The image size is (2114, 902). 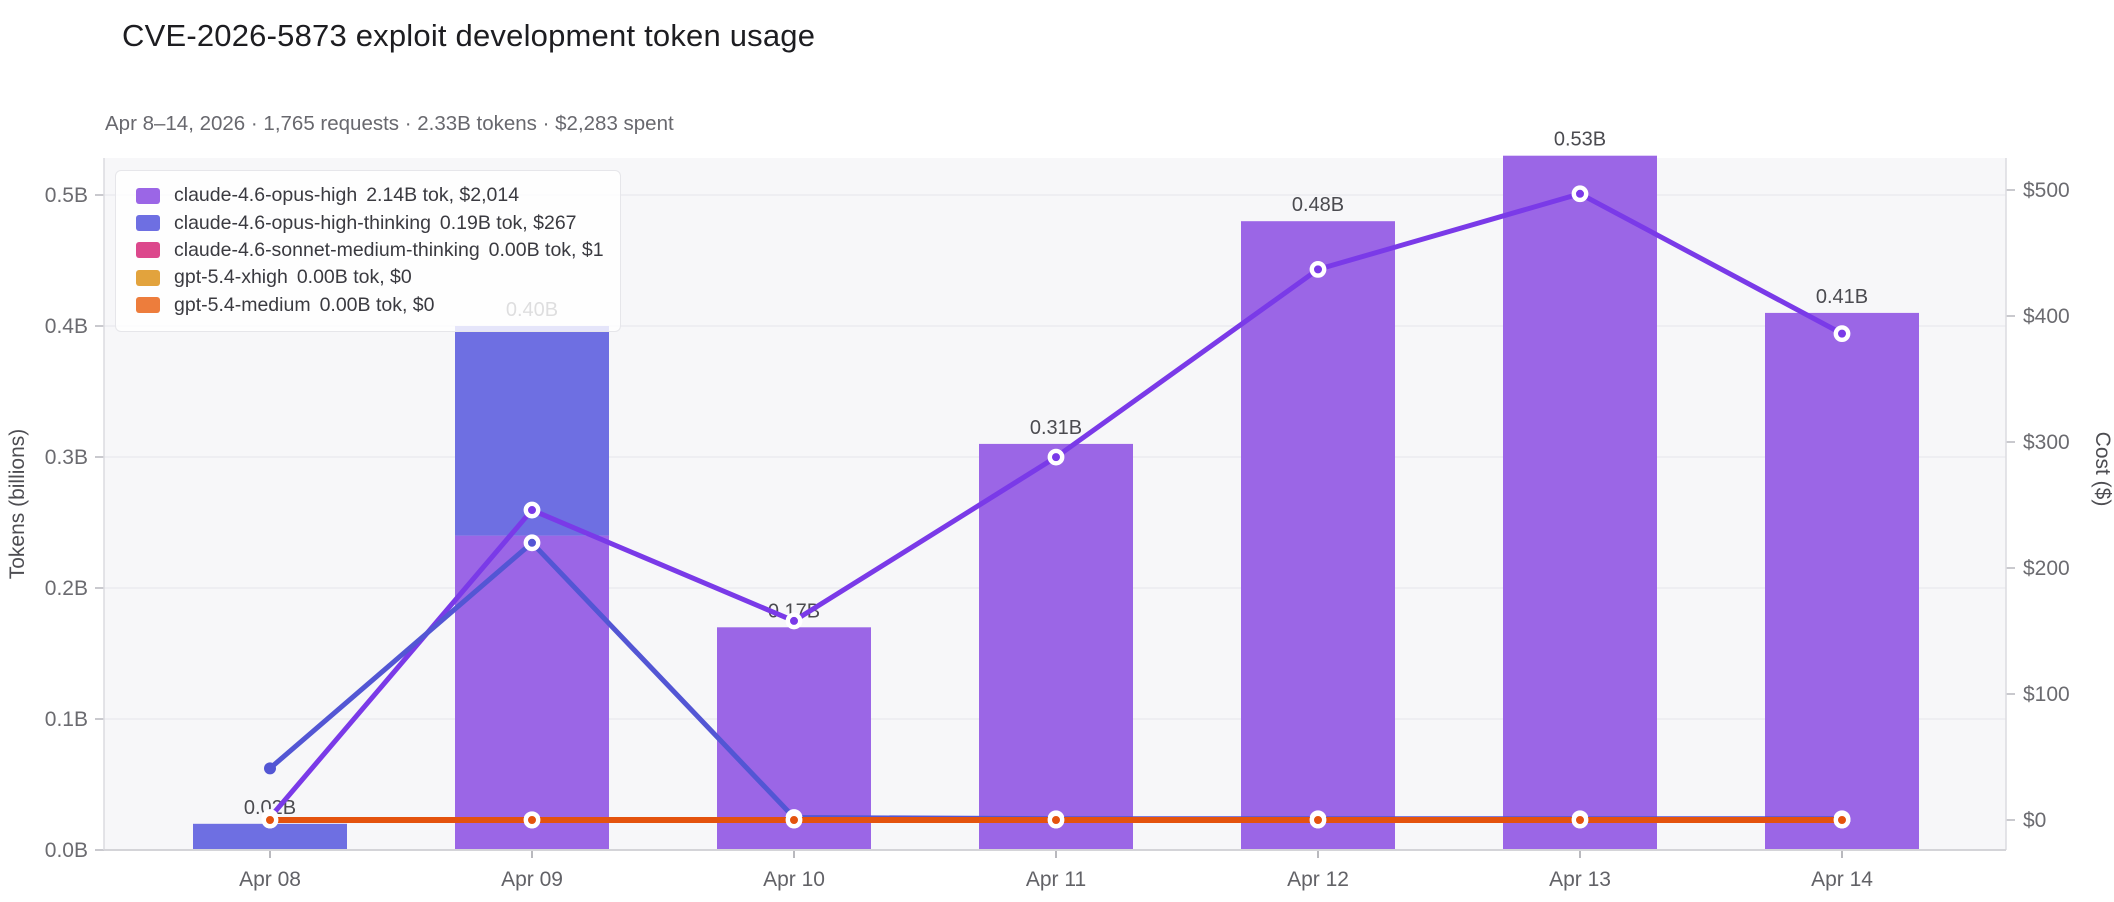 What do you see at coordinates (532, 543) in the screenshot?
I see `cost-point-claude-4.6-opus-high-thinking-Apr-09` at bounding box center [532, 543].